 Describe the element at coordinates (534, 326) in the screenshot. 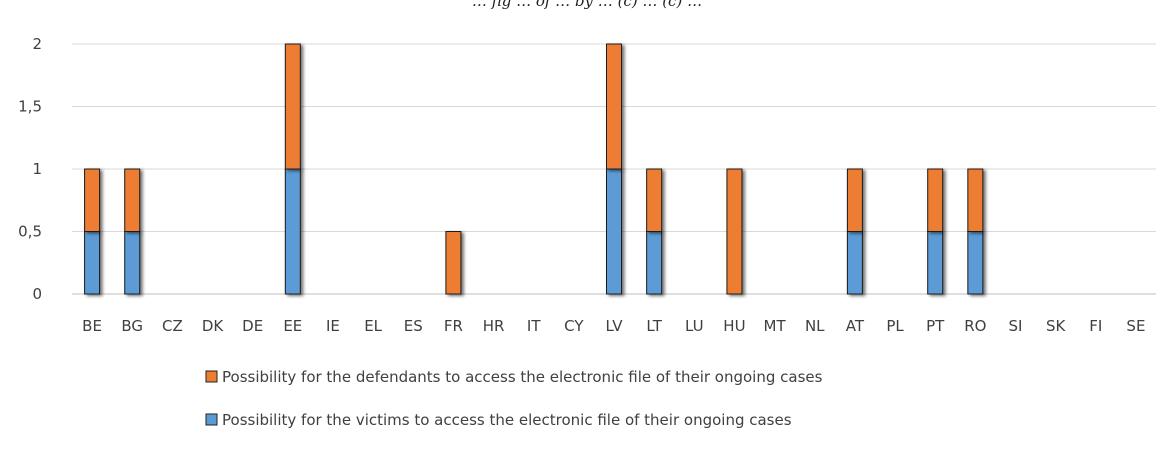

I see `x-tick-label: IT` at that location.